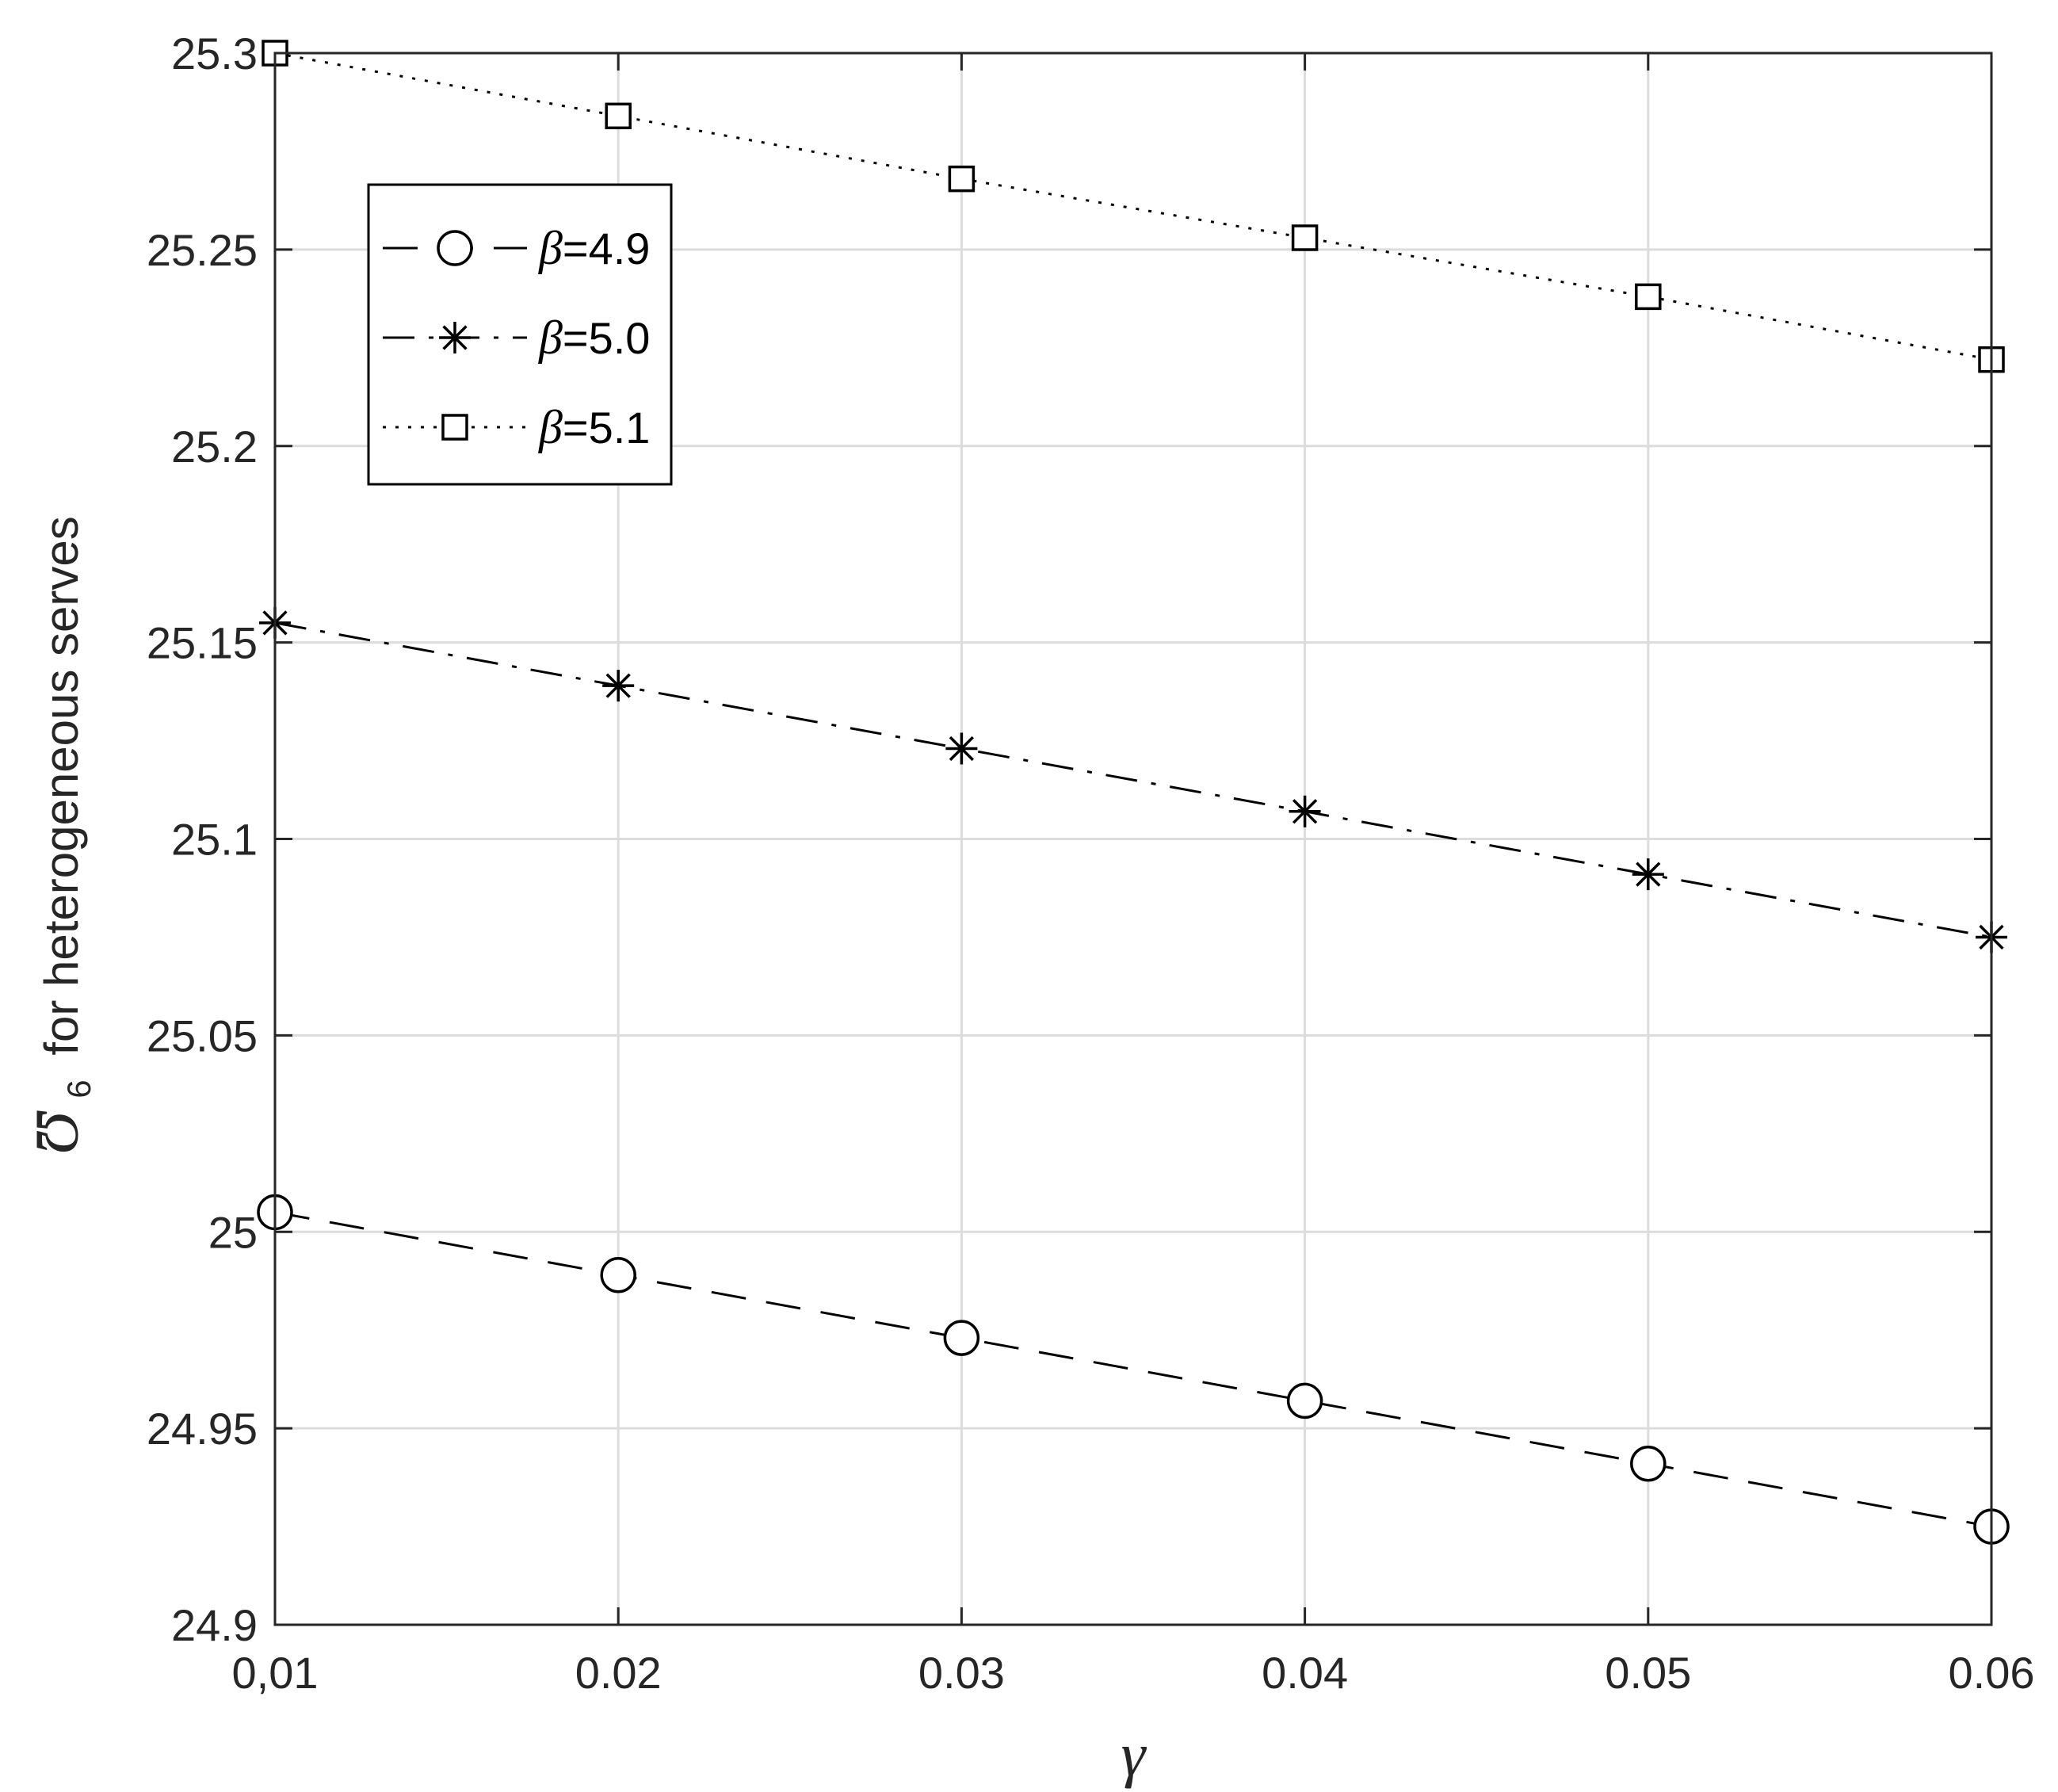  Describe the element at coordinates (1648, 1673) in the screenshot. I see `x-tick-label: 0.05` at that location.